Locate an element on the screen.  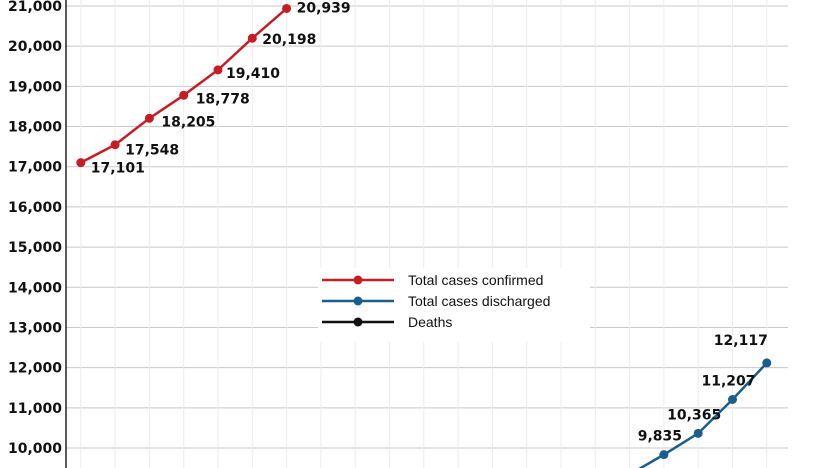
legend-label: Deaths is located at coordinates (430, 322).